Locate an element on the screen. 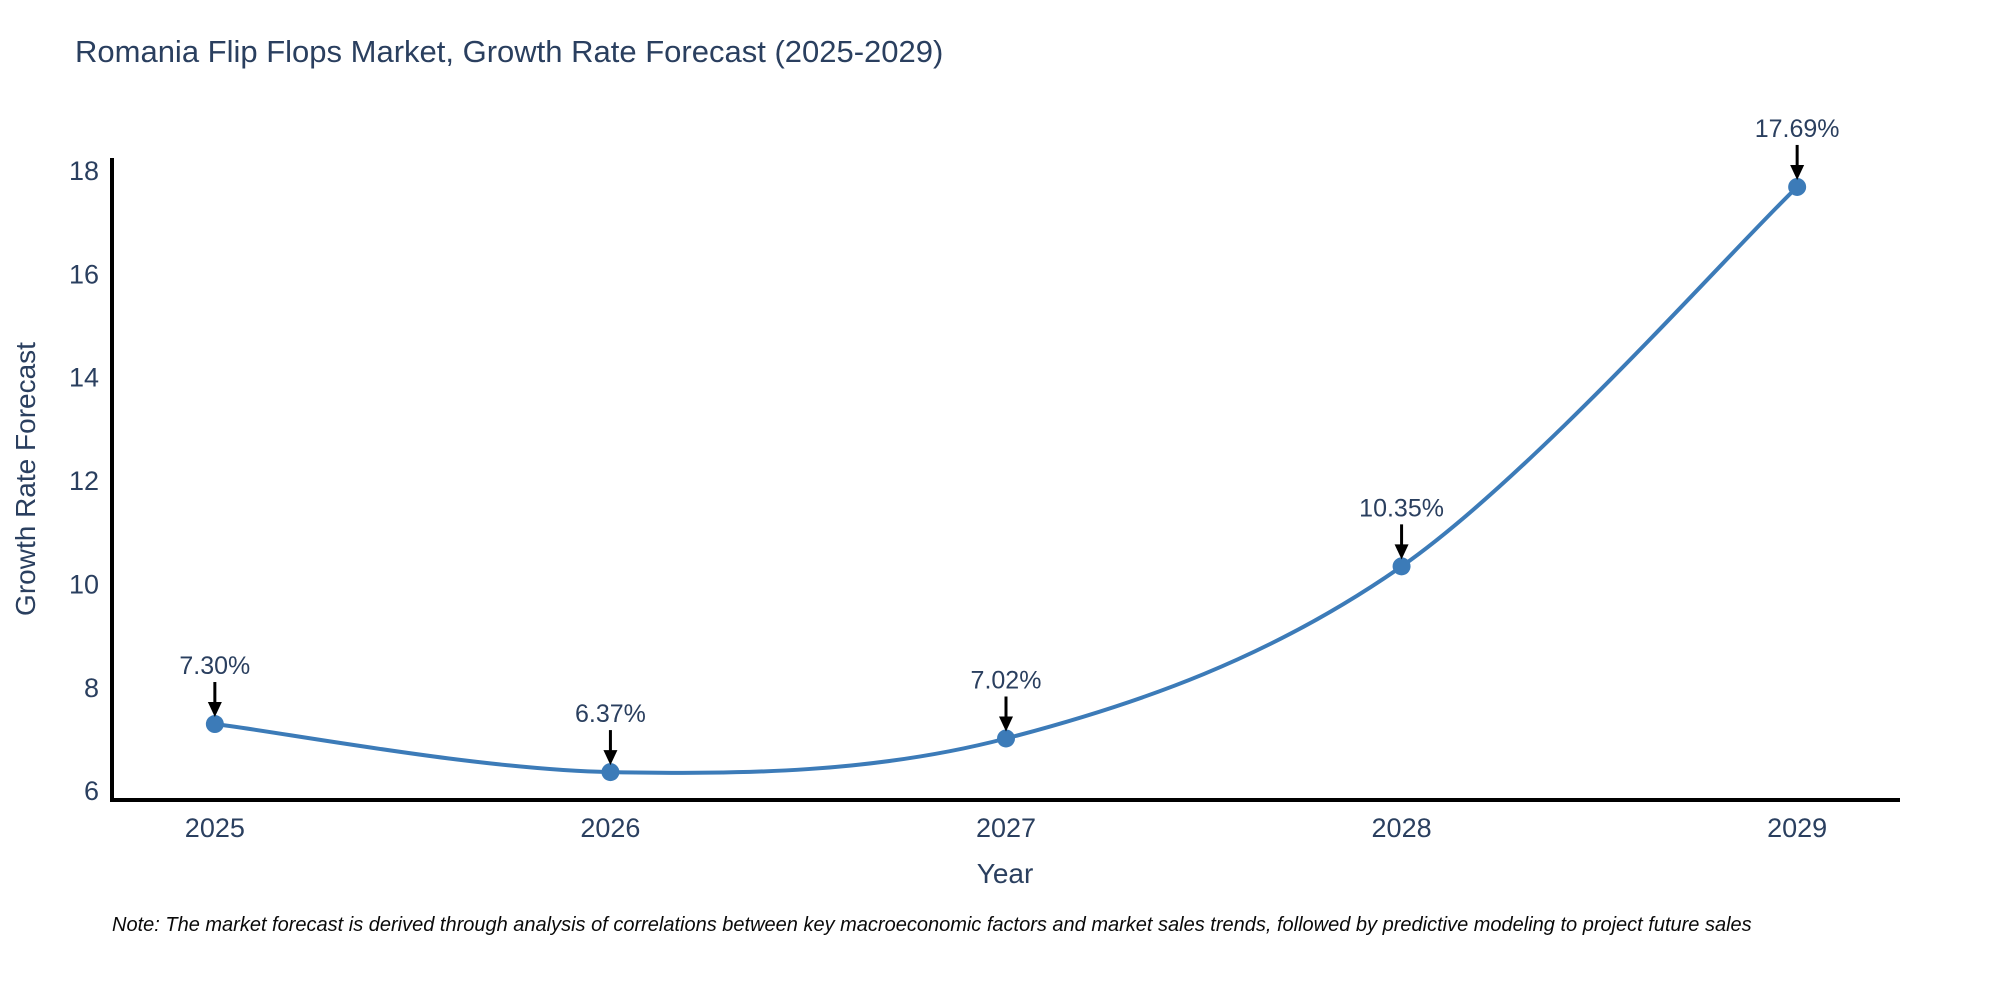 The image size is (2000, 1000). y-tick-label: 6 is located at coordinates (91, 791).